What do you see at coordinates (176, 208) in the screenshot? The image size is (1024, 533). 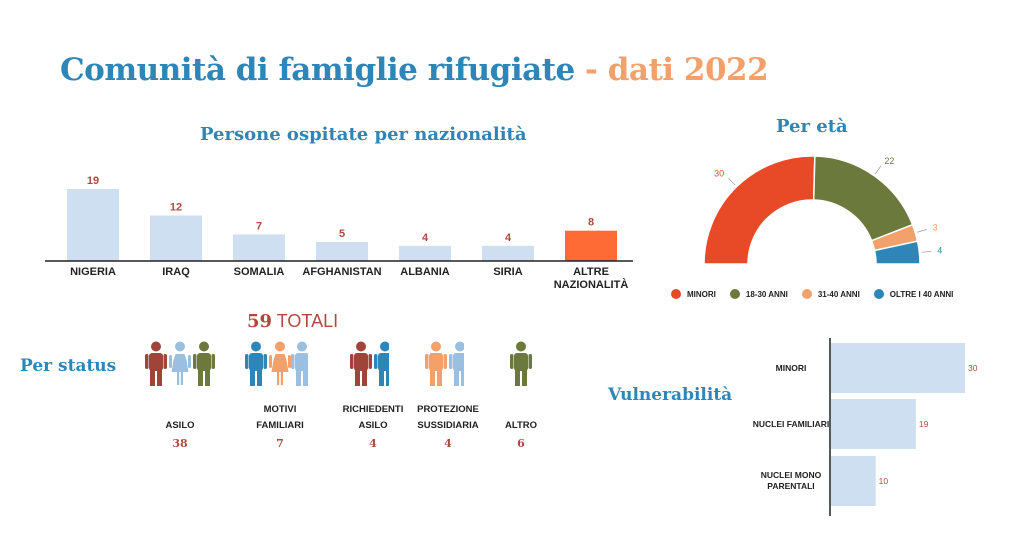 I see `nationality-value-label: 12` at bounding box center [176, 208].